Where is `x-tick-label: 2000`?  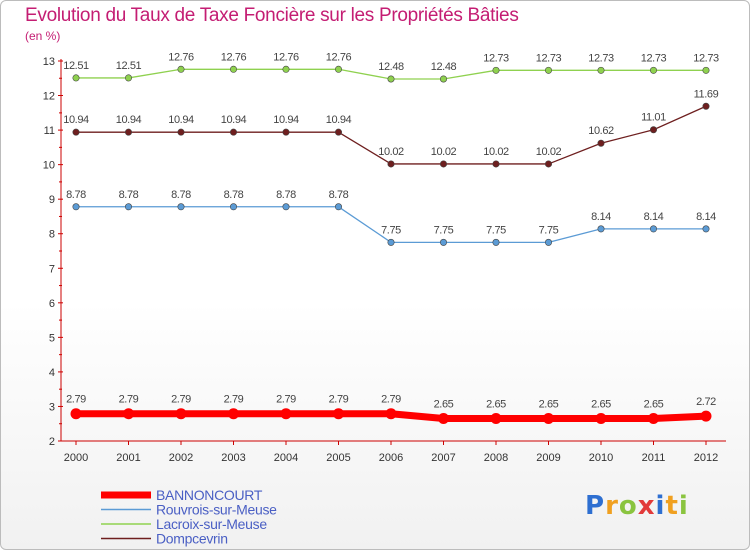 x-tick-label: 2000 is located at coordinates (76, 458).